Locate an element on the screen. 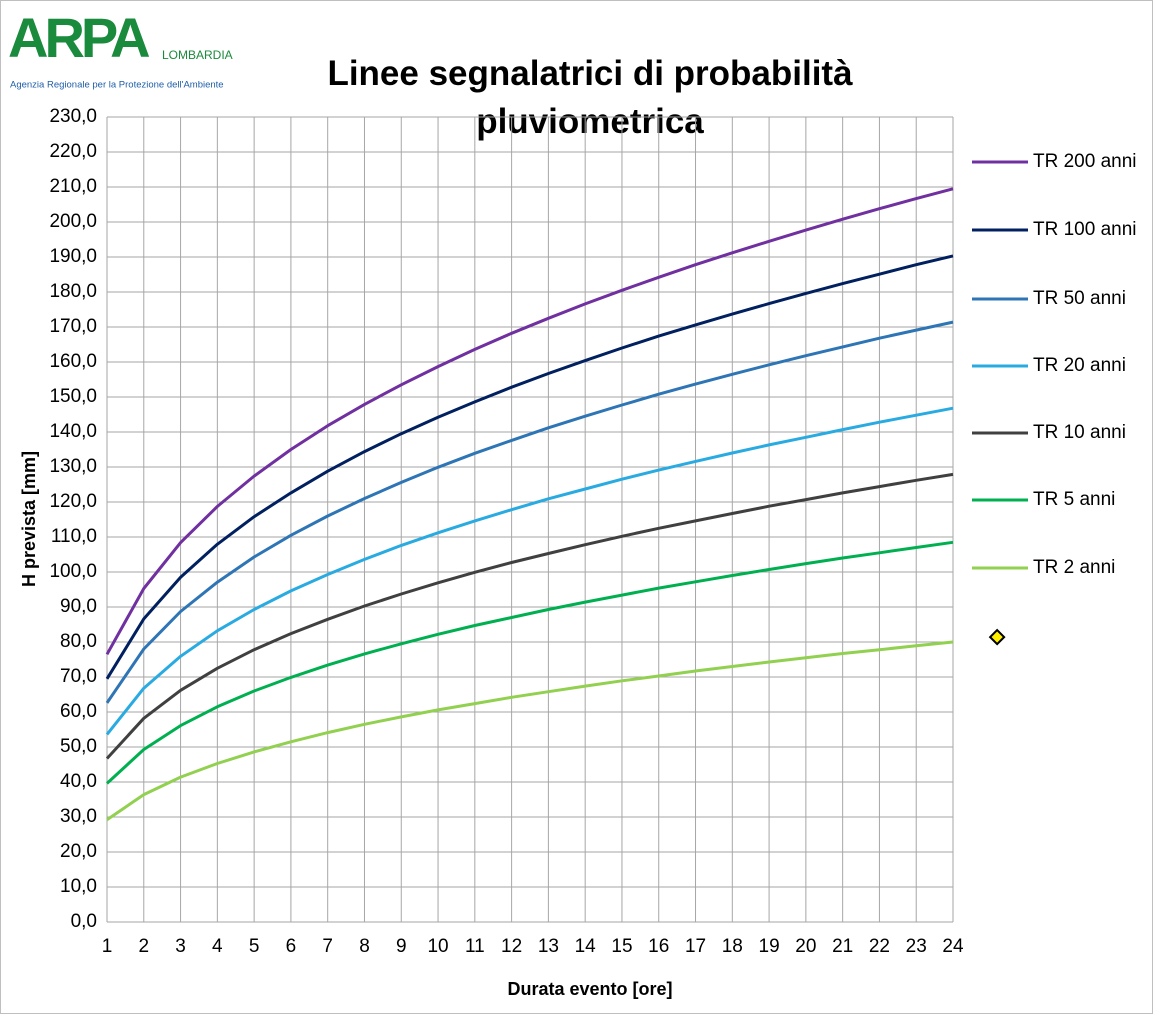 Image resolution: width=1153 pixels, height=1014 pixels. x-tick-label: 16 is located at coordinates (658, 946).